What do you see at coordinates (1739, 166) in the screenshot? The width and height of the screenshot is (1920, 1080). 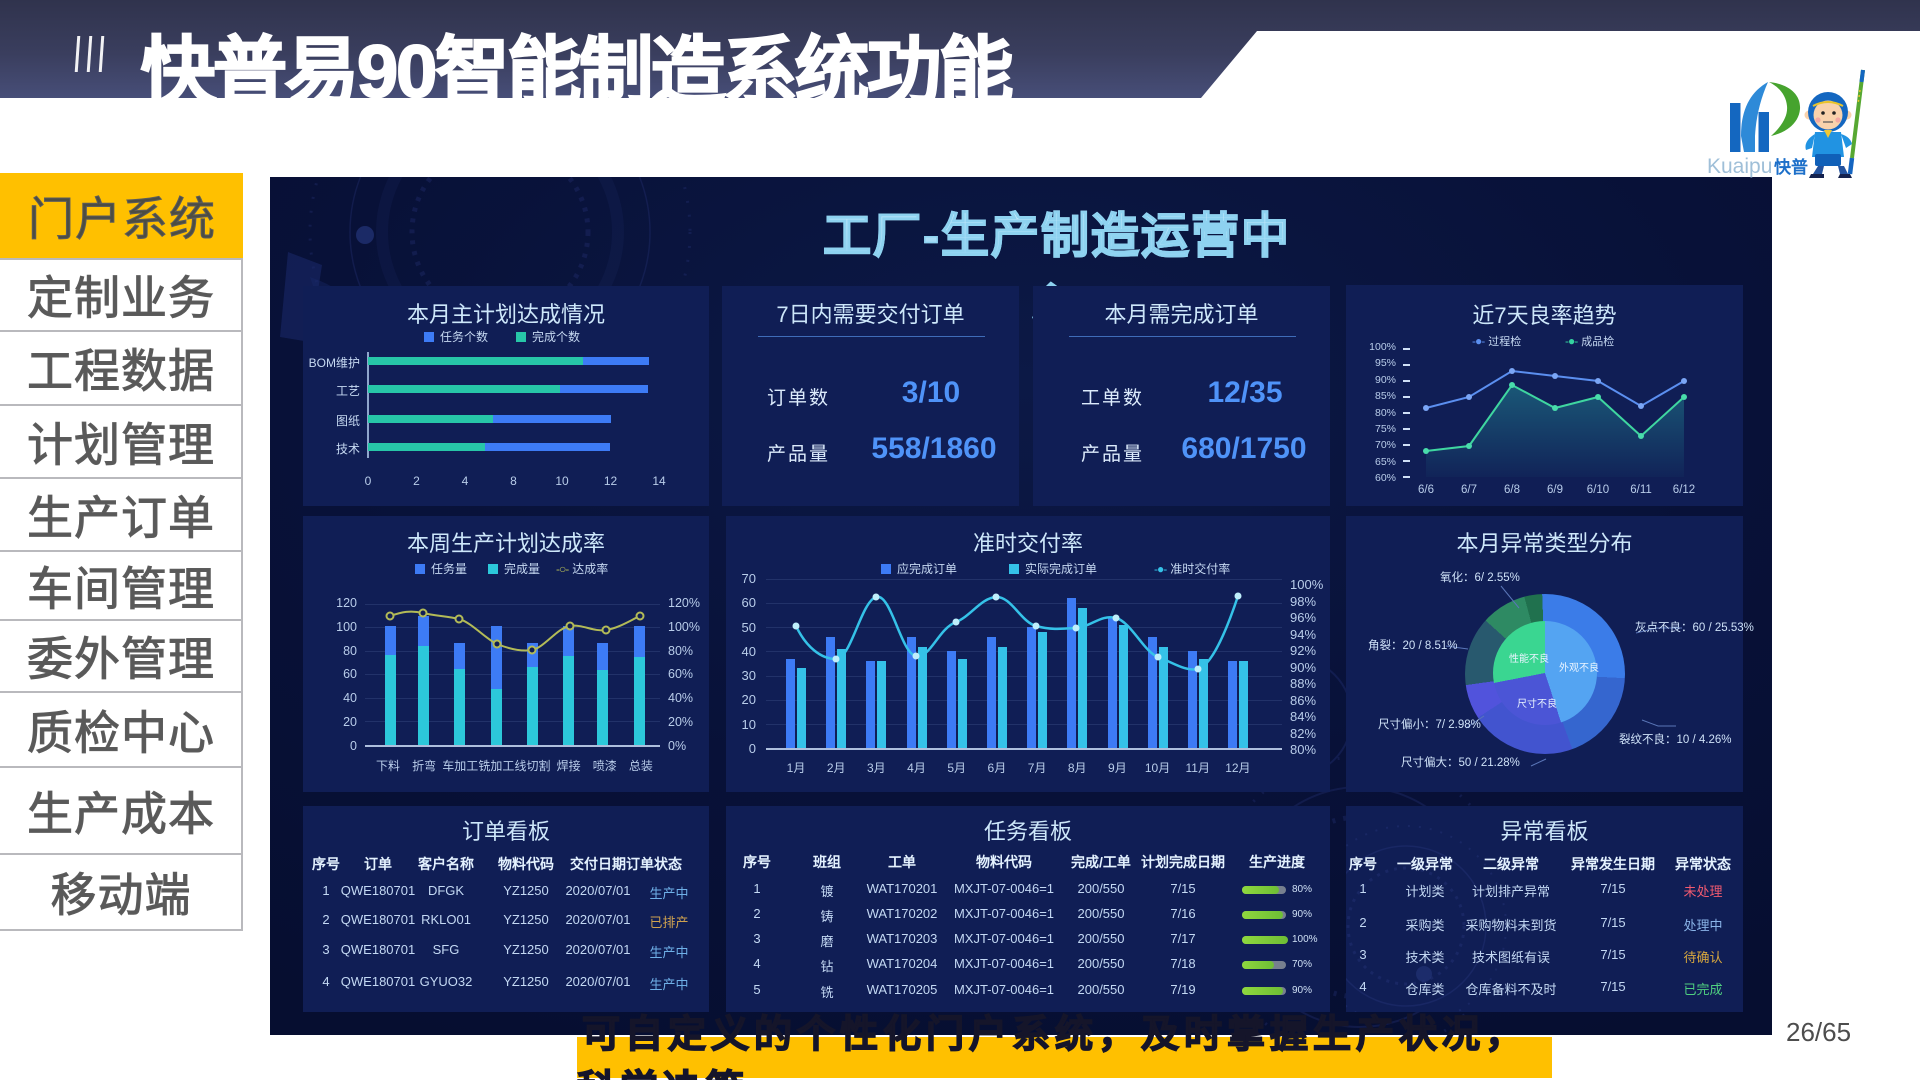 I see `svg-text: Kuaipu` at bounding box center [1739, 166].